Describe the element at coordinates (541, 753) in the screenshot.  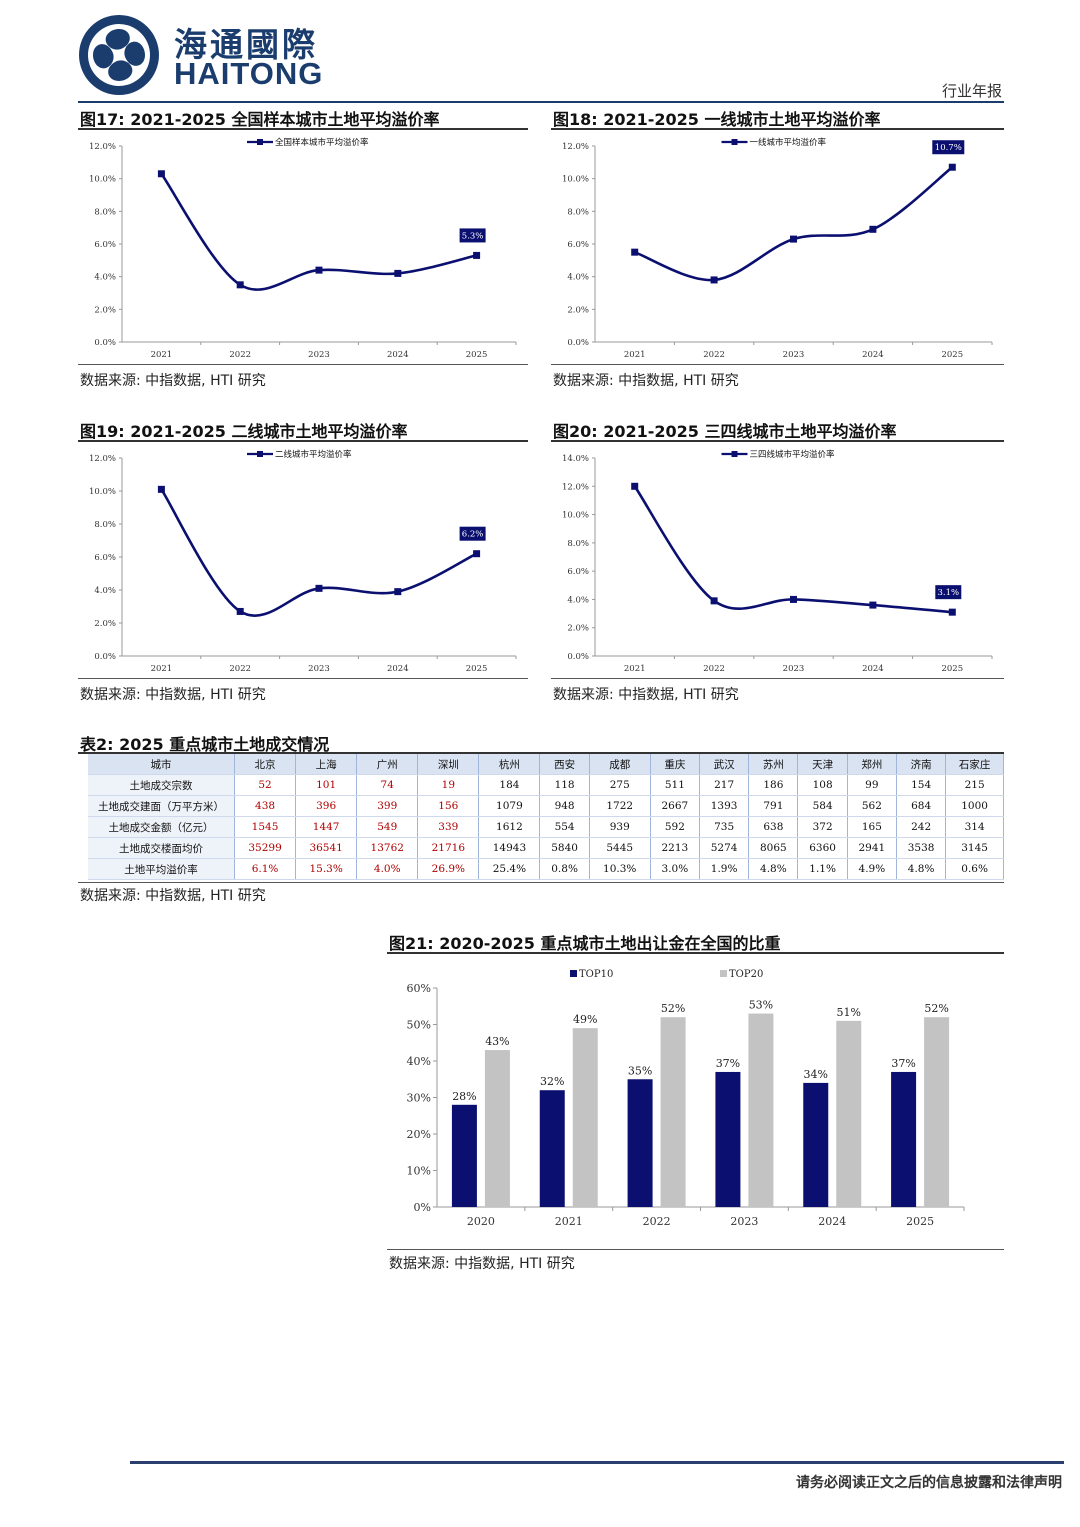
I see `table-2-rule` at that location.